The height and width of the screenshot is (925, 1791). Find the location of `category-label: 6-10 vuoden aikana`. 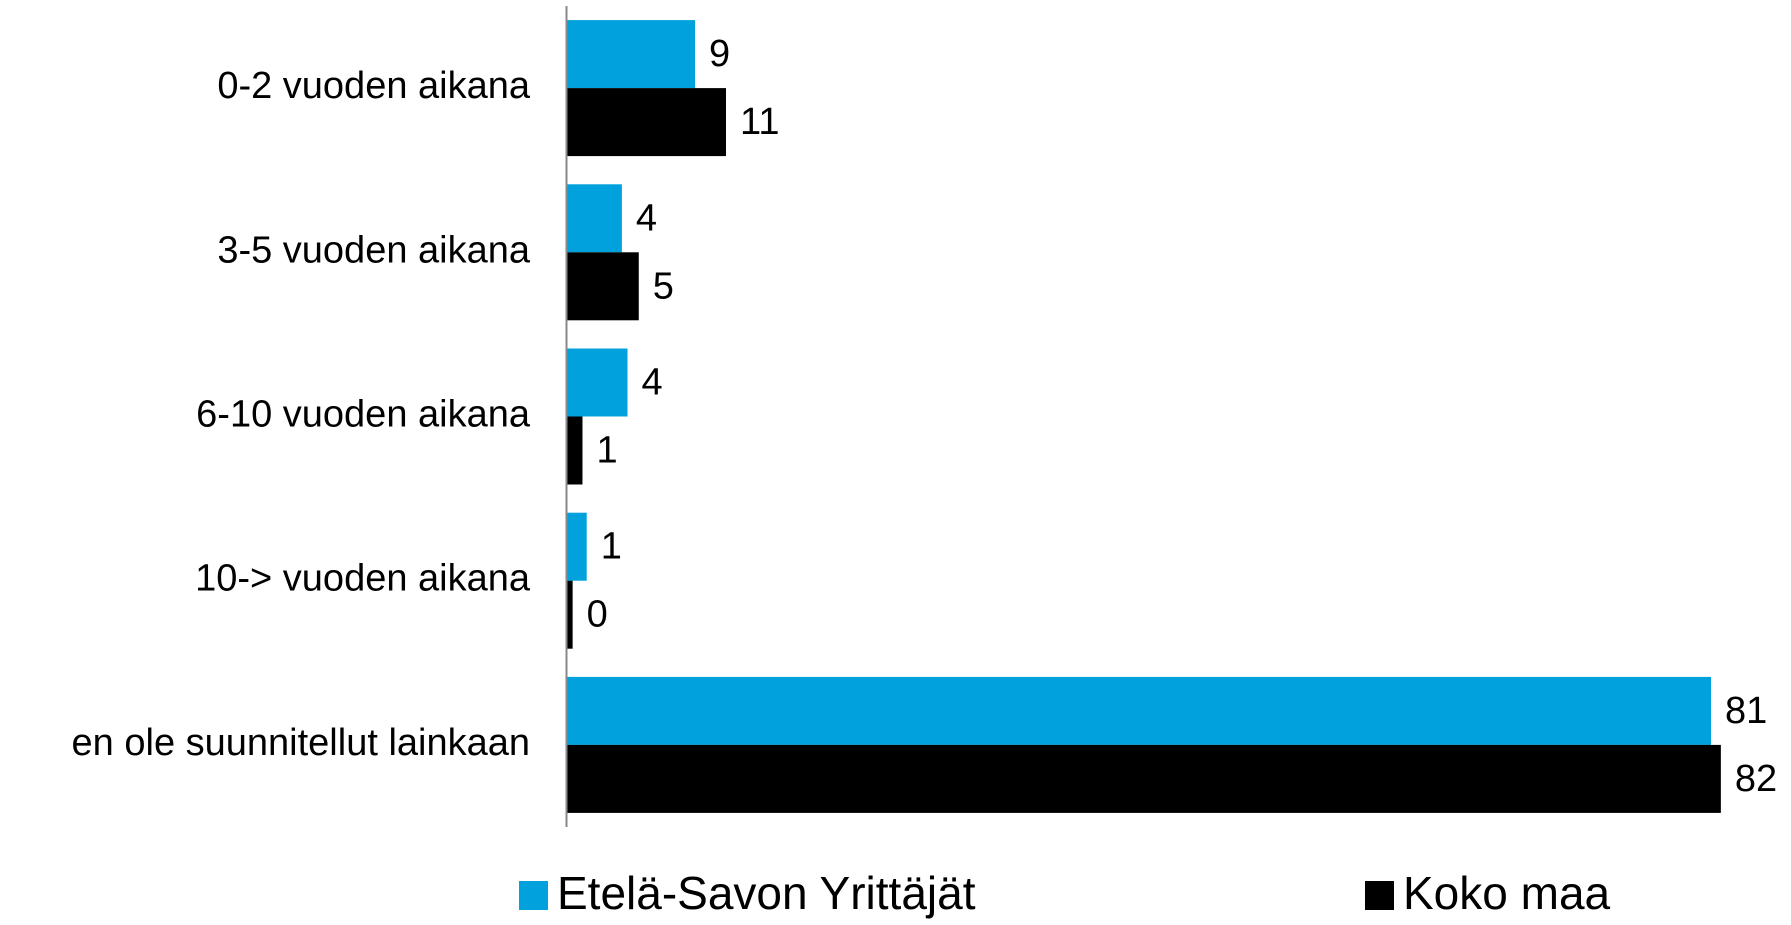

category-label: 6-10 vuoden aikana is located at coordinates (363, 415).